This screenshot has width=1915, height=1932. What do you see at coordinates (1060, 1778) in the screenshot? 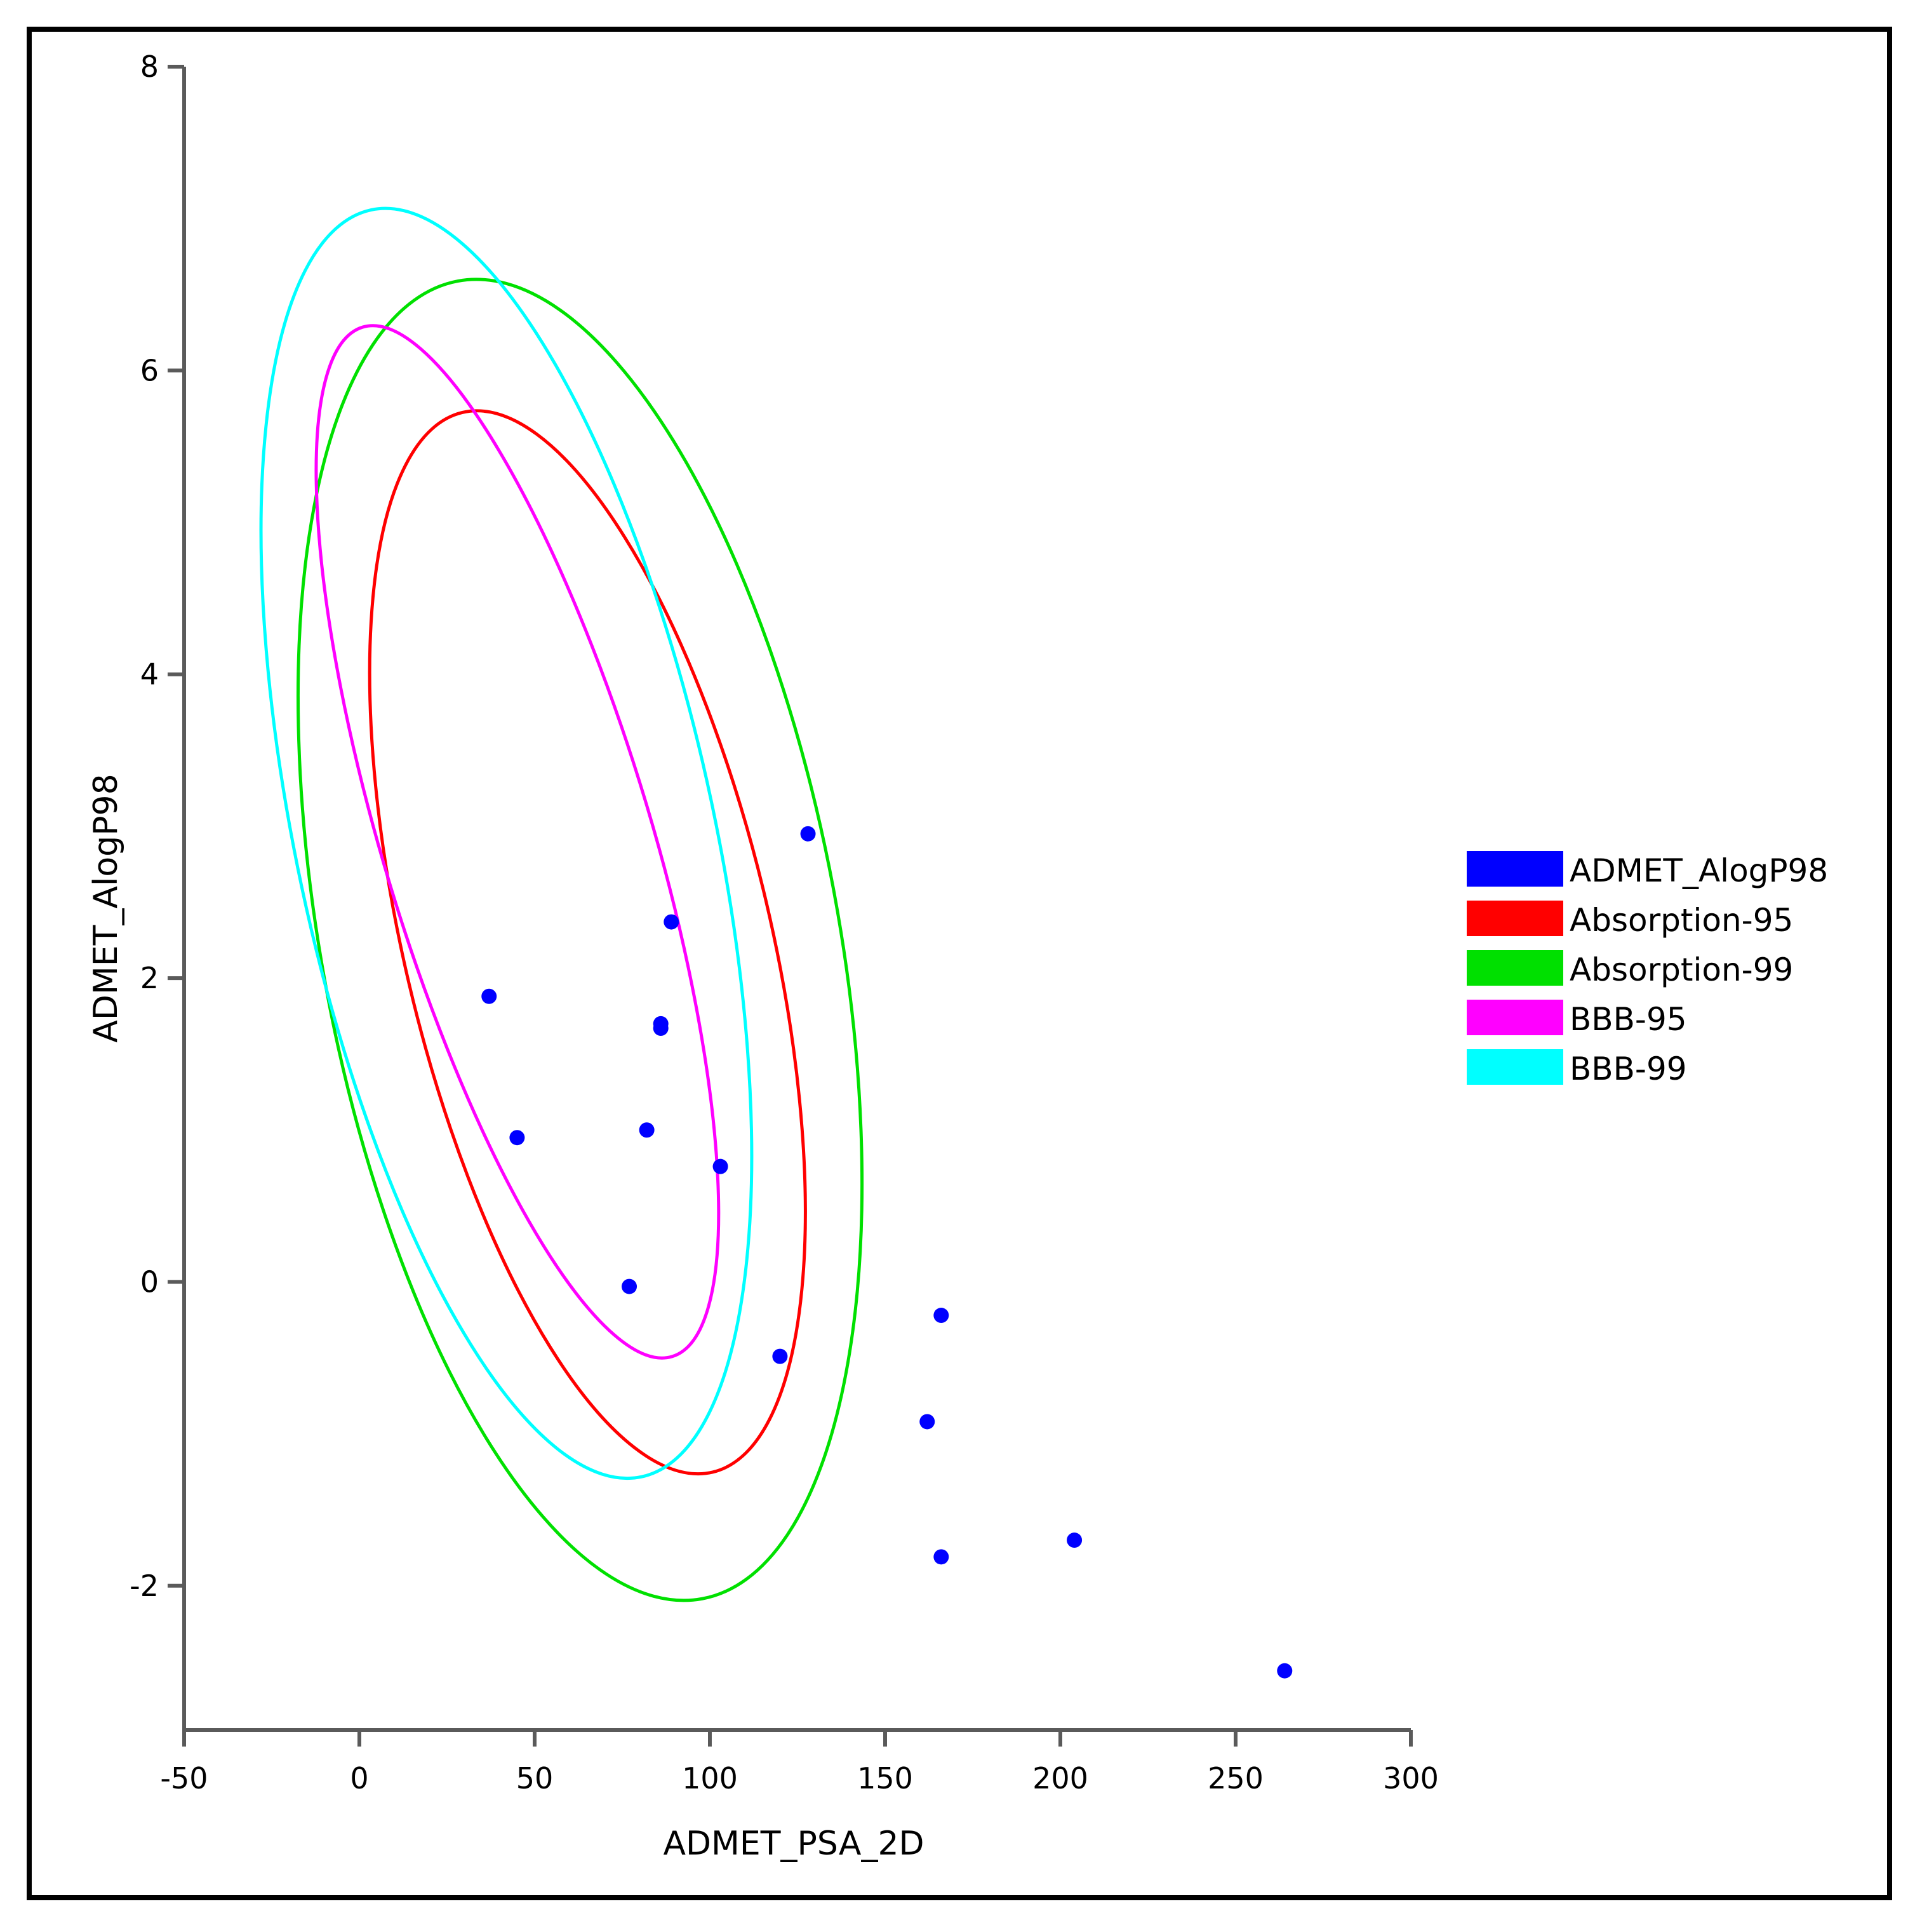
I see `x-tick-label: 200` at bounding box center [1060, 1778].